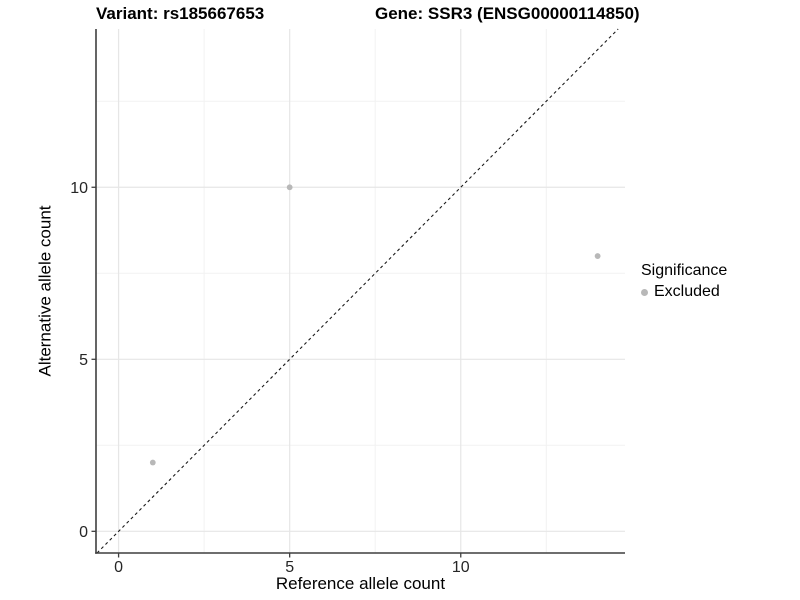 The image size is (800, 600). I want to click on chart-title-variant: Variant: rs185667653, so click(180, 13).